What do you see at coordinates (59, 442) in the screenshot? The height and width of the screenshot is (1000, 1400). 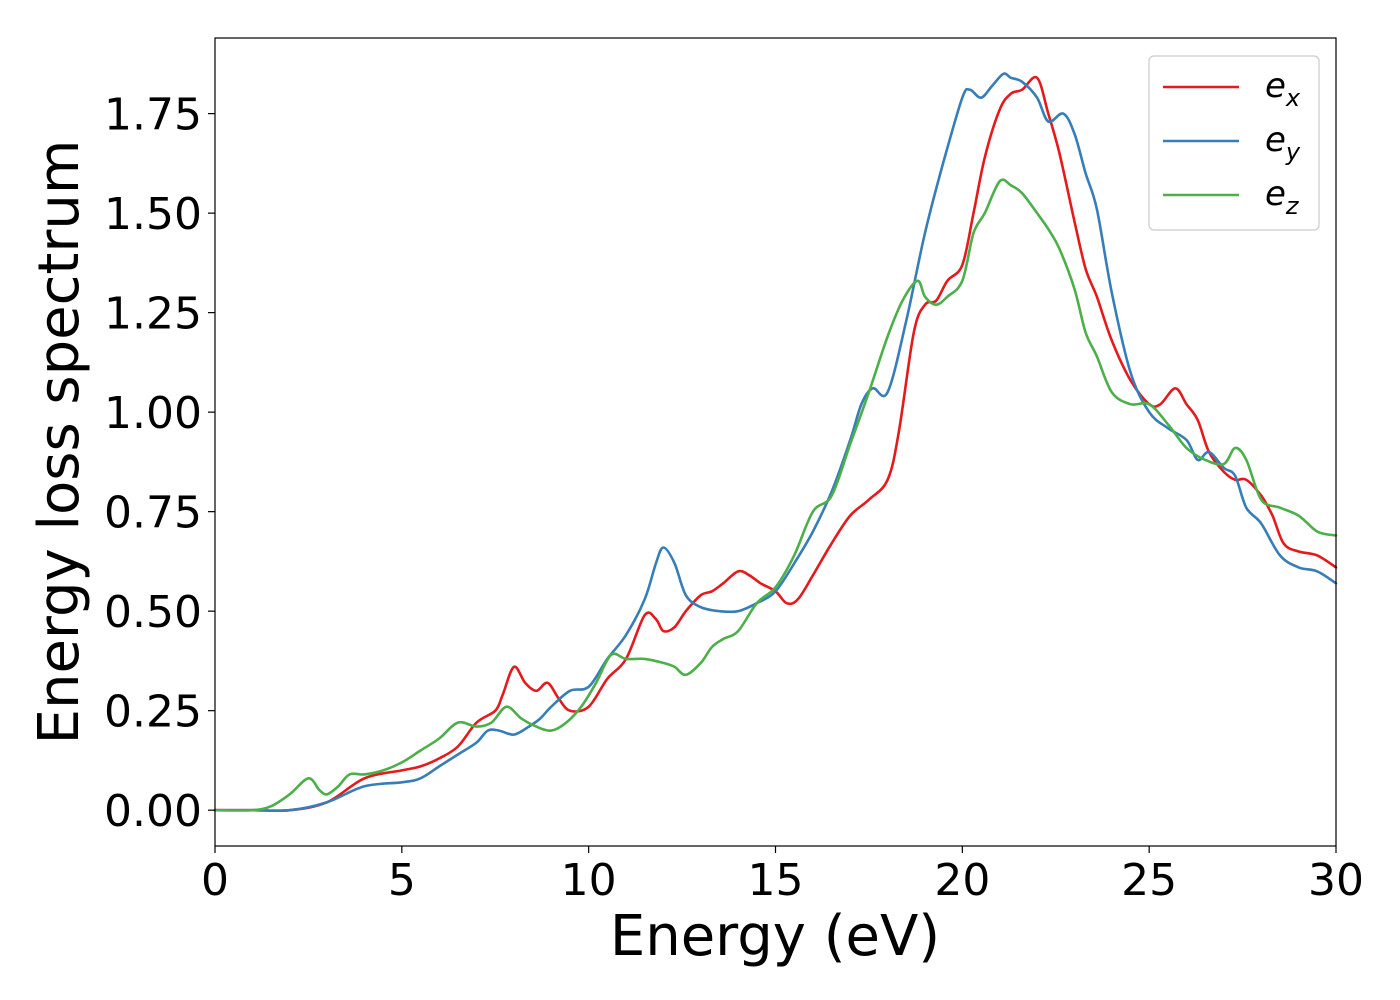 I see `y-axis-label: Energy loss spectrum` at bounding box center [59, 442].